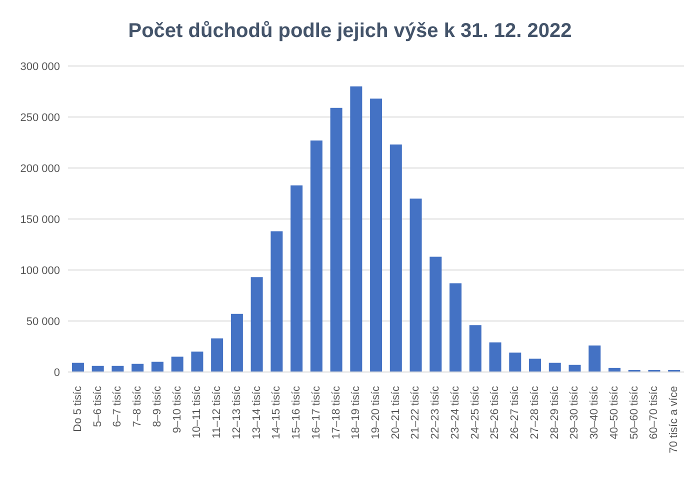 Image resolution: width=700 pixels, height=482 pixels. What do you see at coordinates (177, 410) in the screenshot?
I see `x-tick-label: 9–10 tisíc` at bounding box center [177, 410].